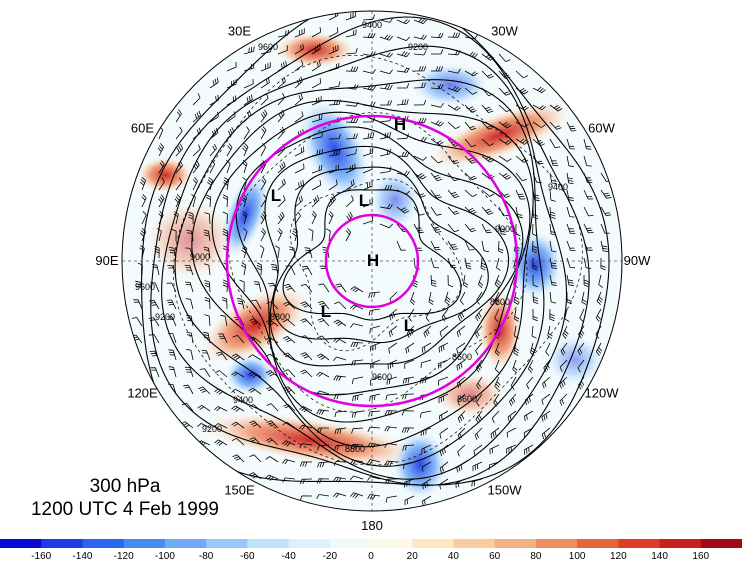 Image resolution: width=742 pixels, height=561 pixels. Describe the element at coordinates (165, 317) in the screenshot. I see `contour-value-label: 9200` at that location.